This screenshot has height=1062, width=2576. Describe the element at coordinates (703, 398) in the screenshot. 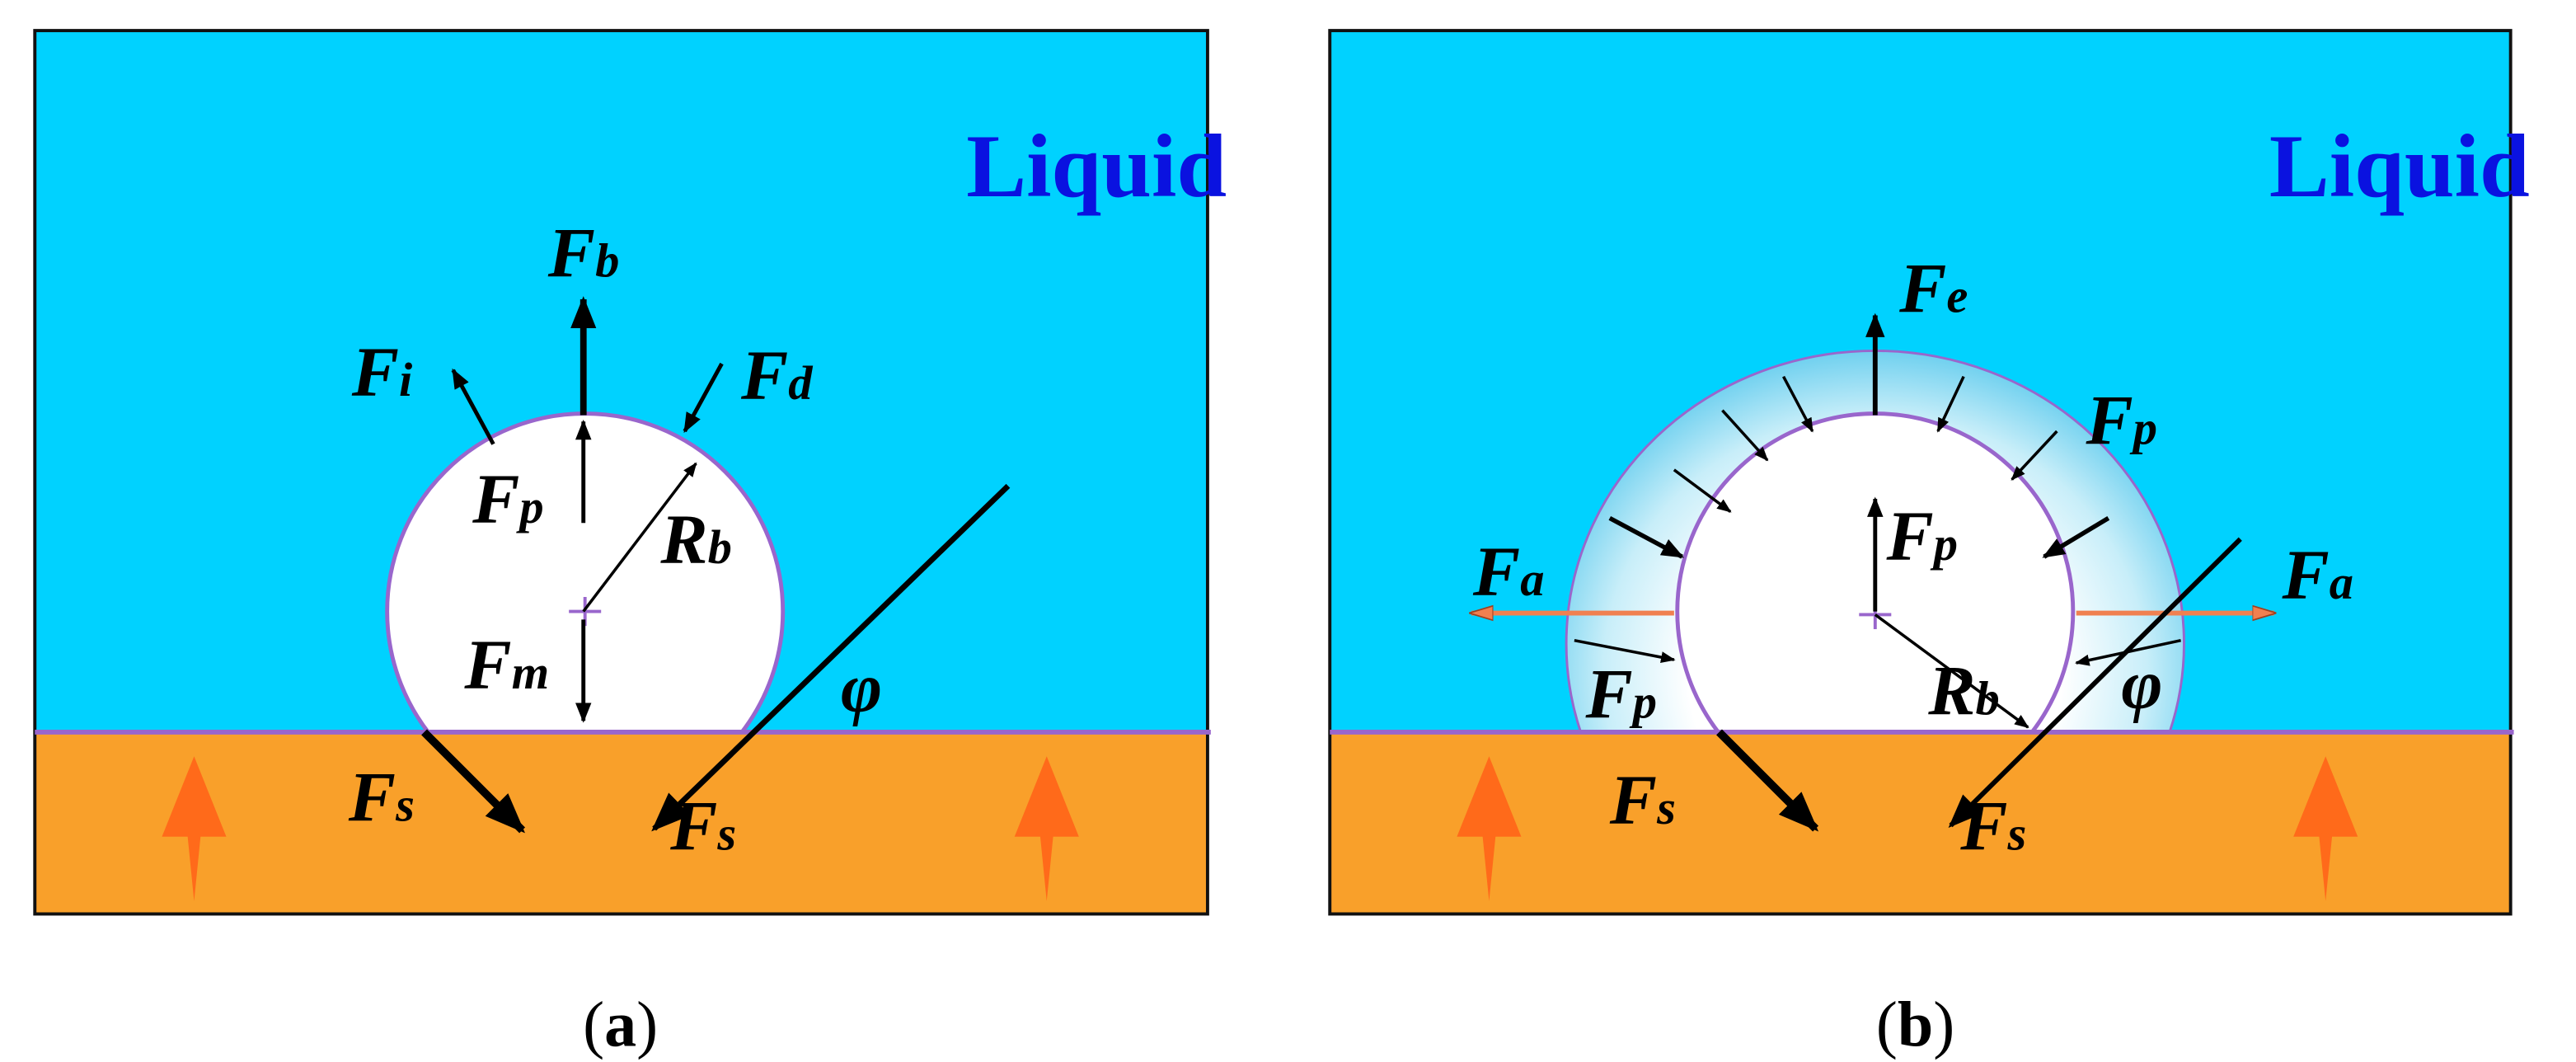

I see `drag-arrow` at that location.